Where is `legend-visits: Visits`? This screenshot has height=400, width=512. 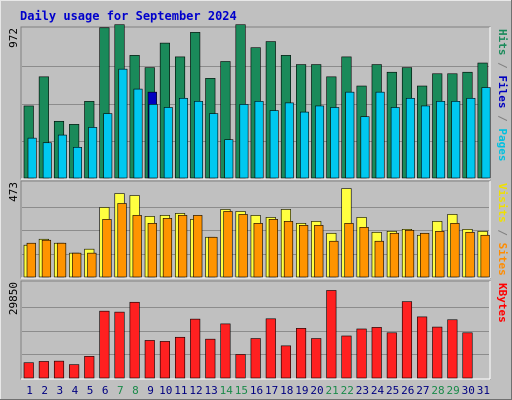
legend-visits: Visits is located at coordinates (502, 203).